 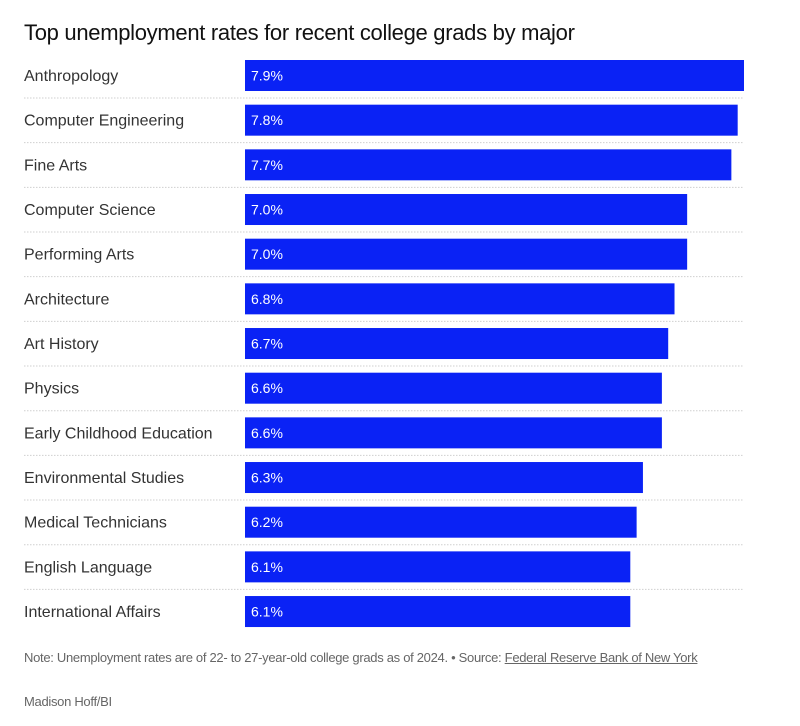 What do you see at coordinates (55, 165) in the screenshot?
I see `category-label: Fine Arts` at bounding box center [55, 165].